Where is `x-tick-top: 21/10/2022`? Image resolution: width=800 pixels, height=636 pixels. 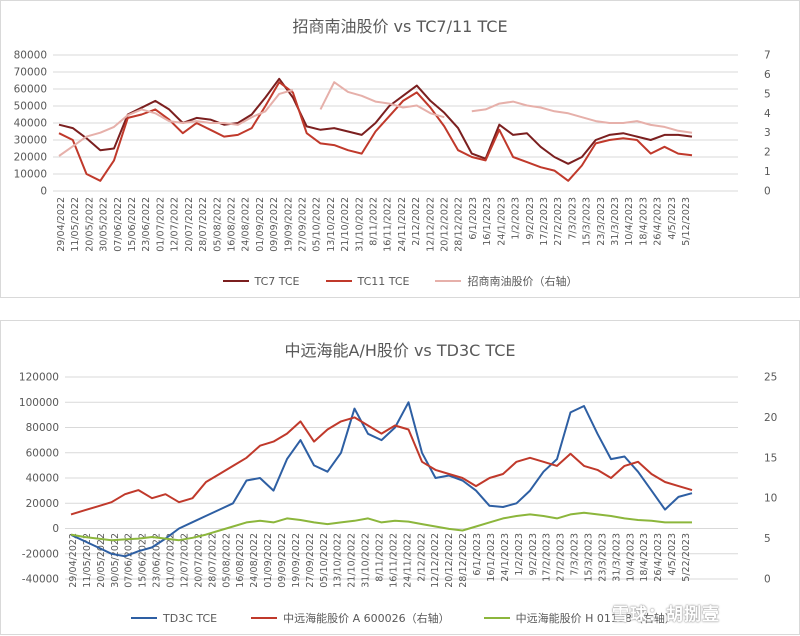 x-tick-top: 21/10/2022 is located at coordinates (345, 224).